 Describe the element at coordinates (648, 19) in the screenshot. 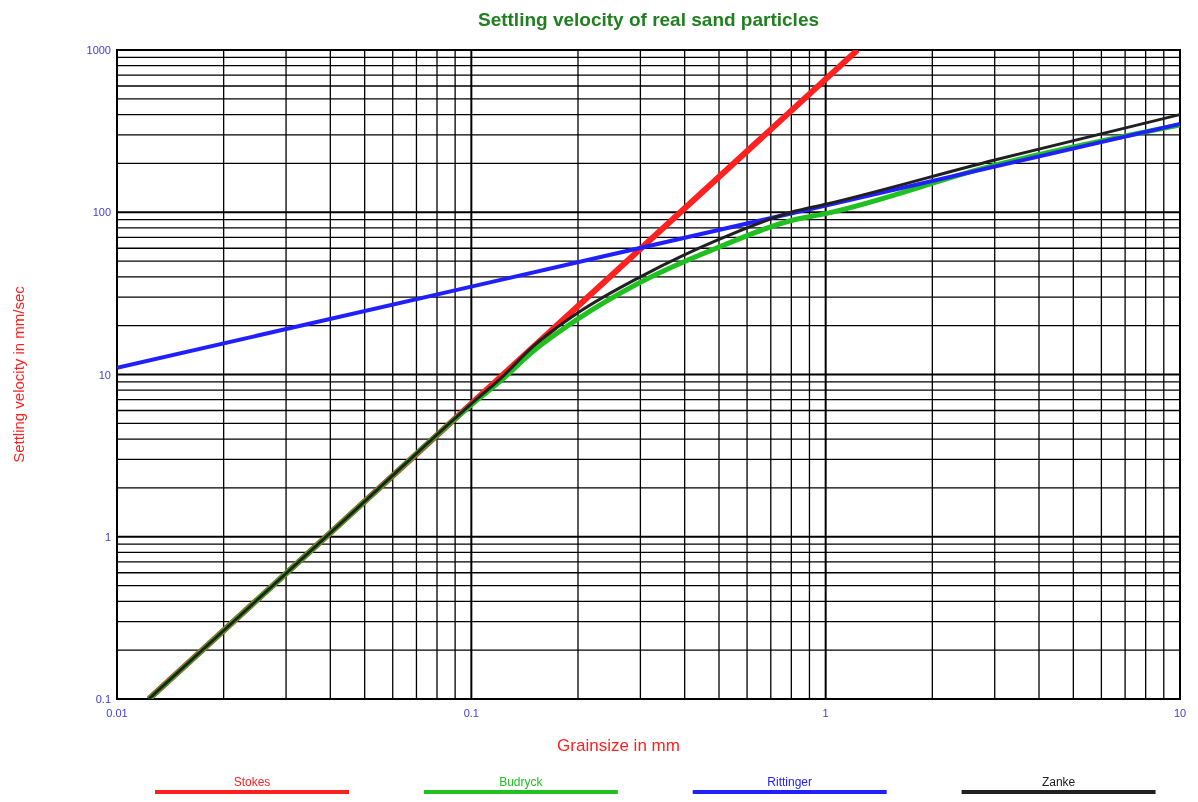

I see `chart-title: Settling velocity of real sand particles` at that location.